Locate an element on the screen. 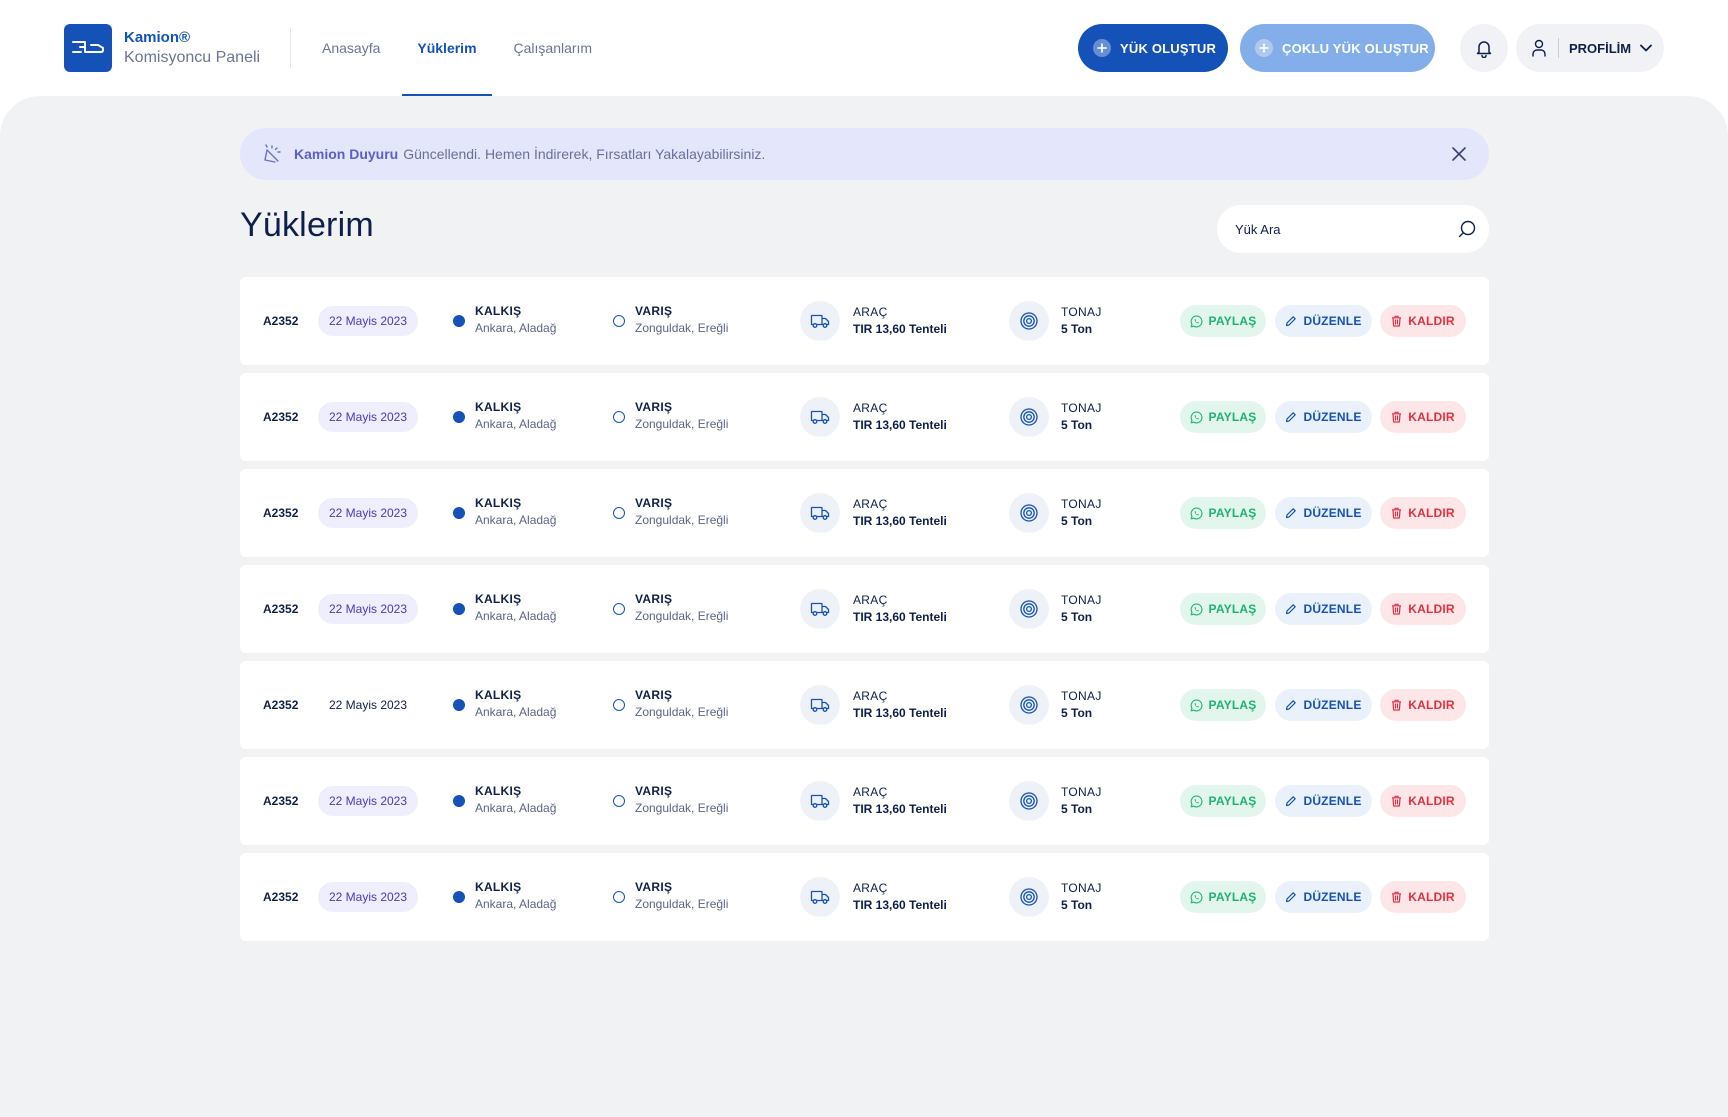 This screenshot has height=1117, width=1728. announcement-close-button is located at coordinates (1459, 154).